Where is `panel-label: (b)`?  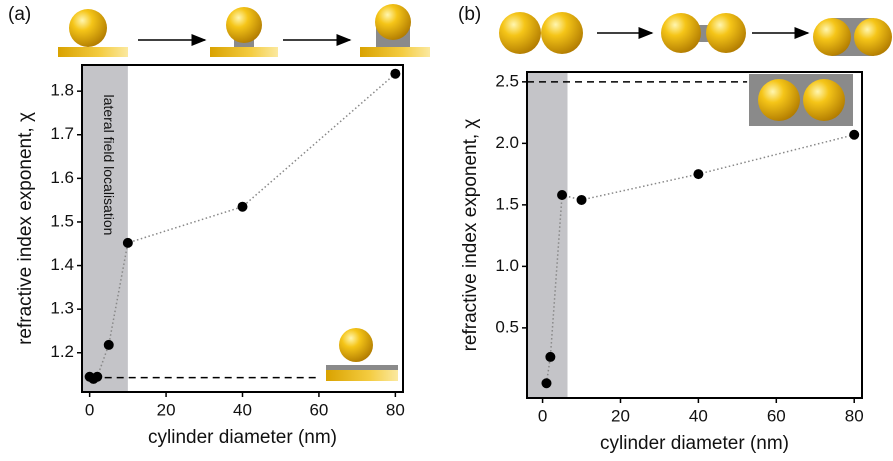
panel-label: (b) is located at coordinates (469, 14).